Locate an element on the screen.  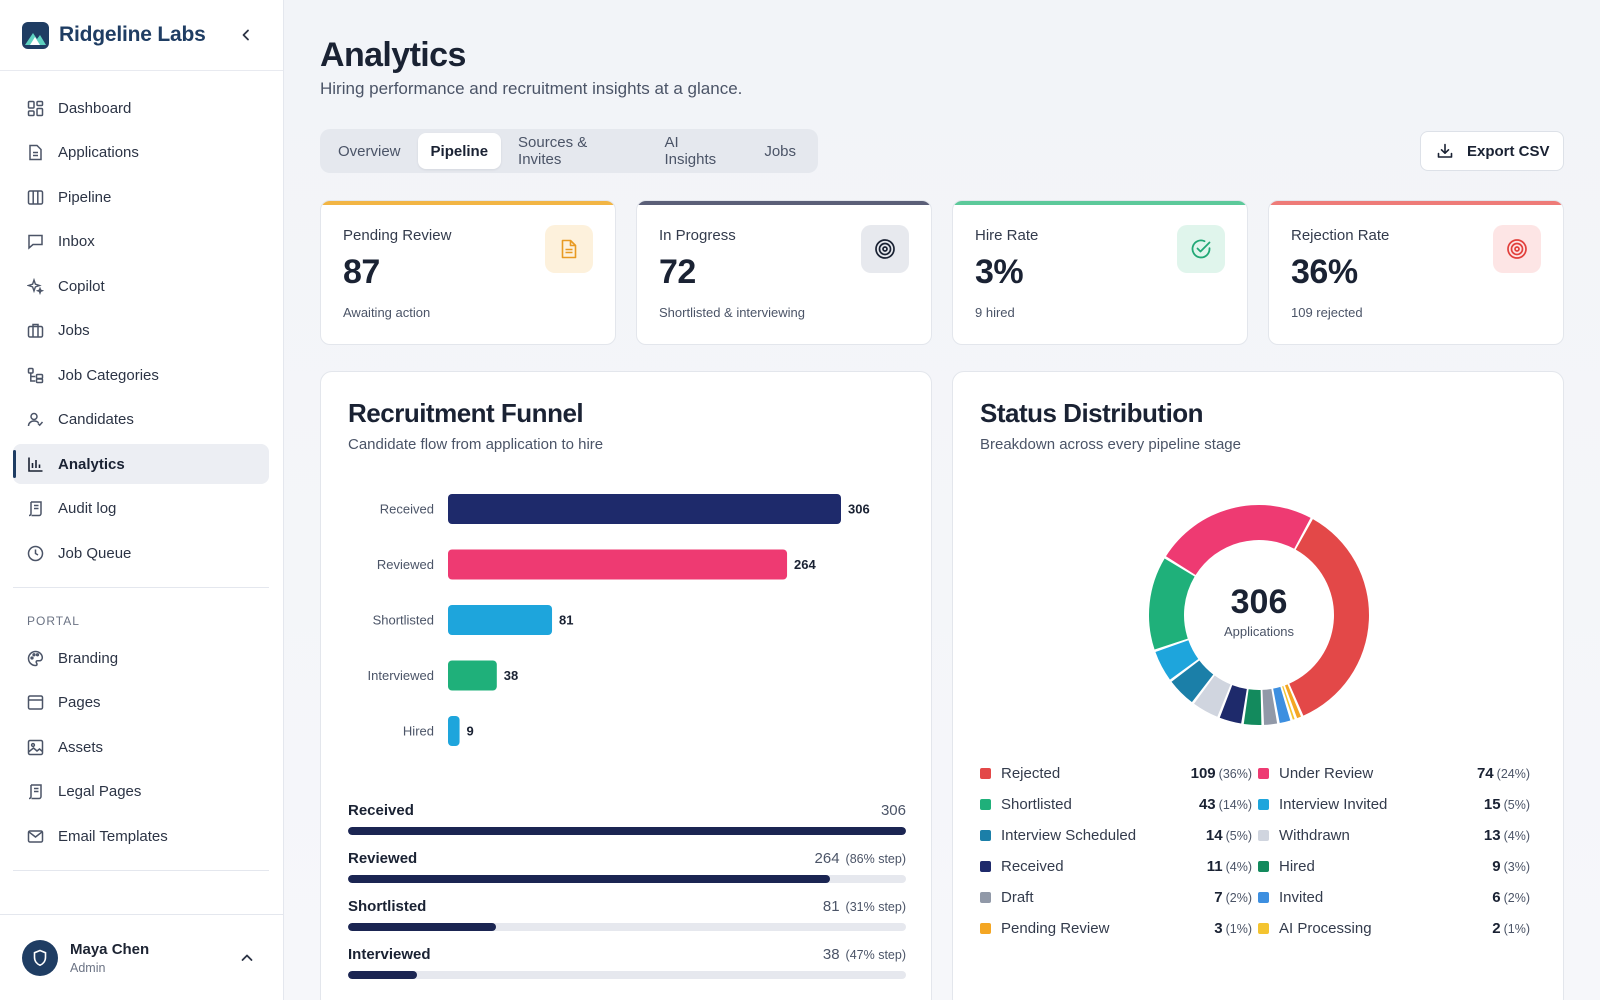
funnel-step-shortlisted: Shortlisted 81 (31% step) is located at coordinates (627, 914).